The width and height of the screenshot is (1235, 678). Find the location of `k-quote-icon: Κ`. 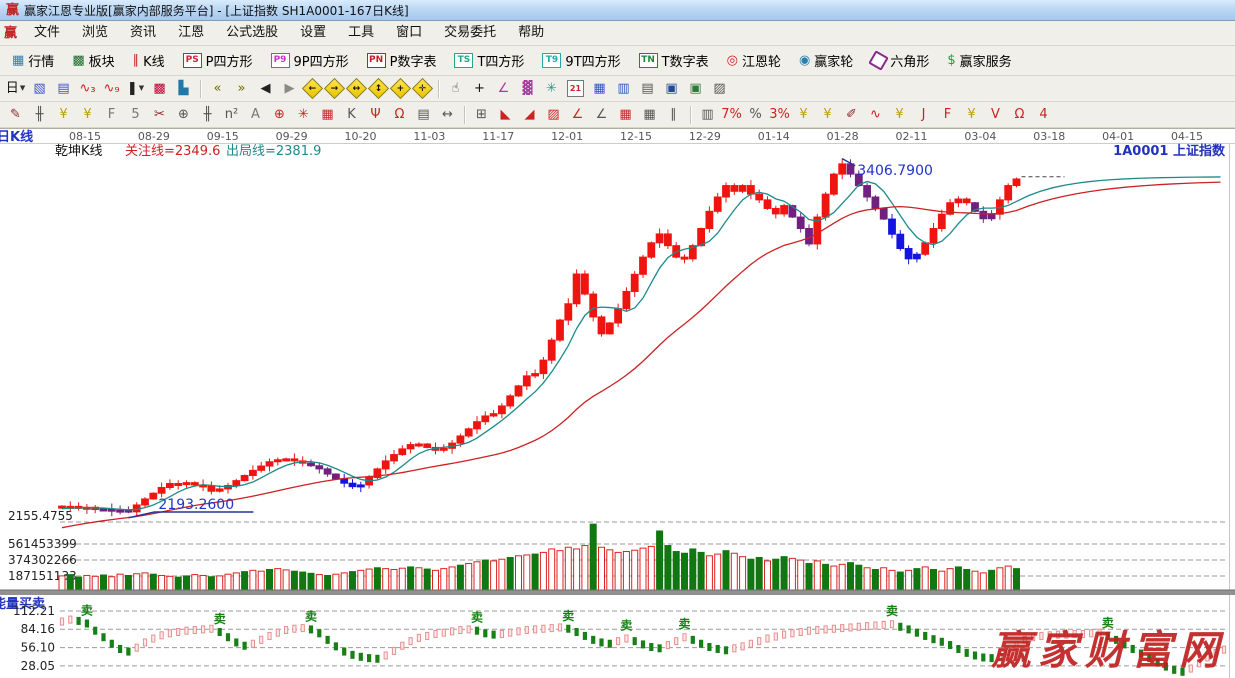

k-quote-icon: Κ is located at coordinates (351, 114).